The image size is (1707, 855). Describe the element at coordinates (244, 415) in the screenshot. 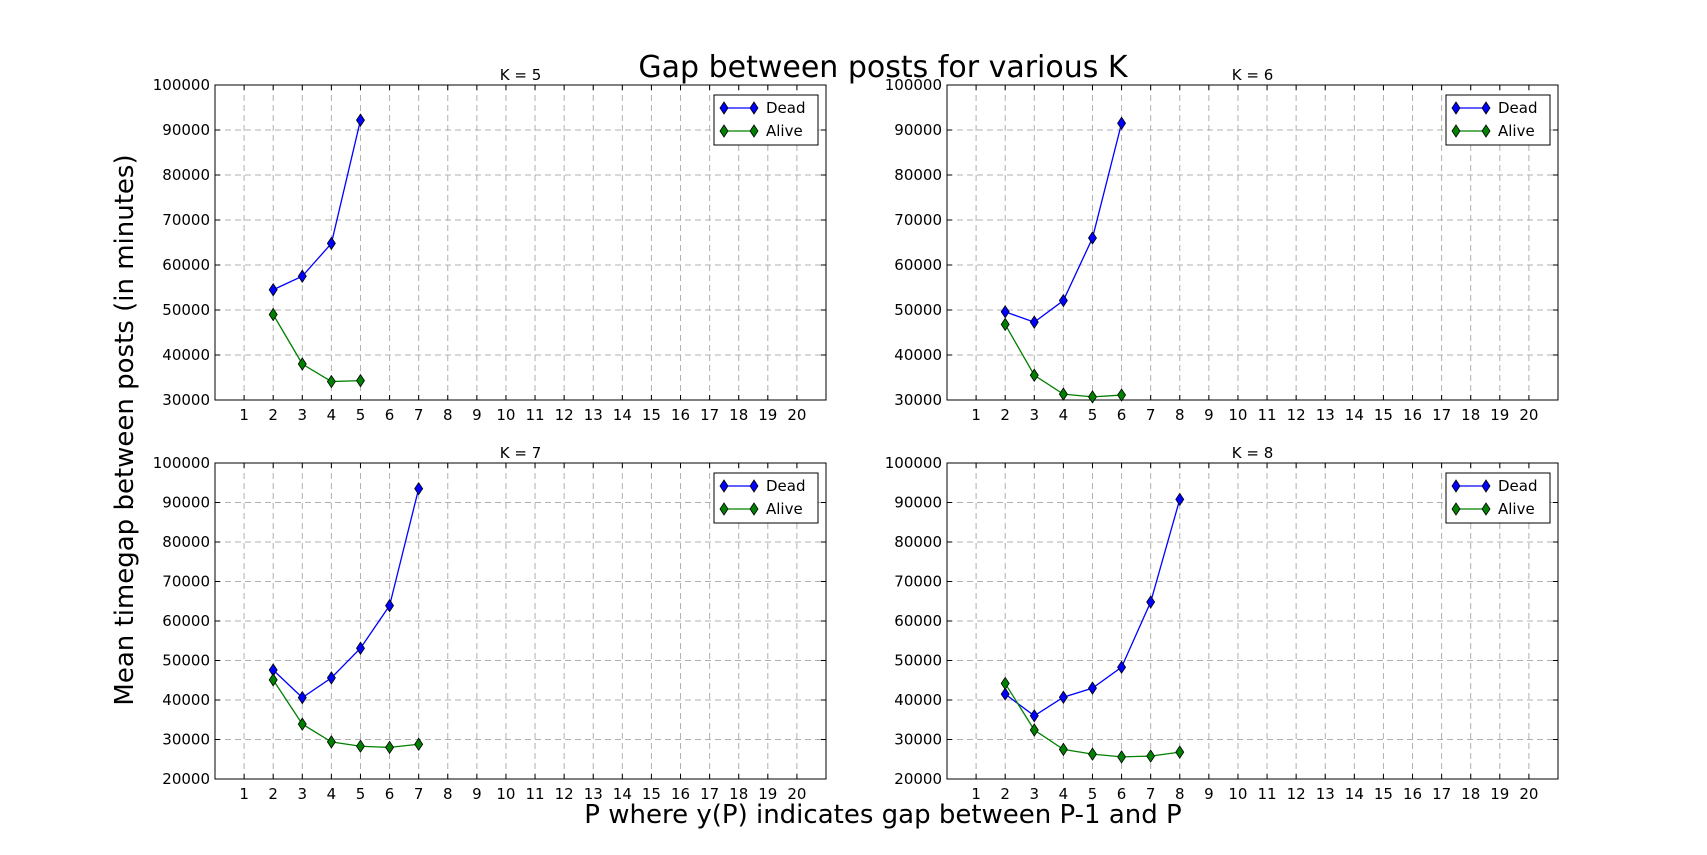

I see `x-tick-label: 1` at that location.